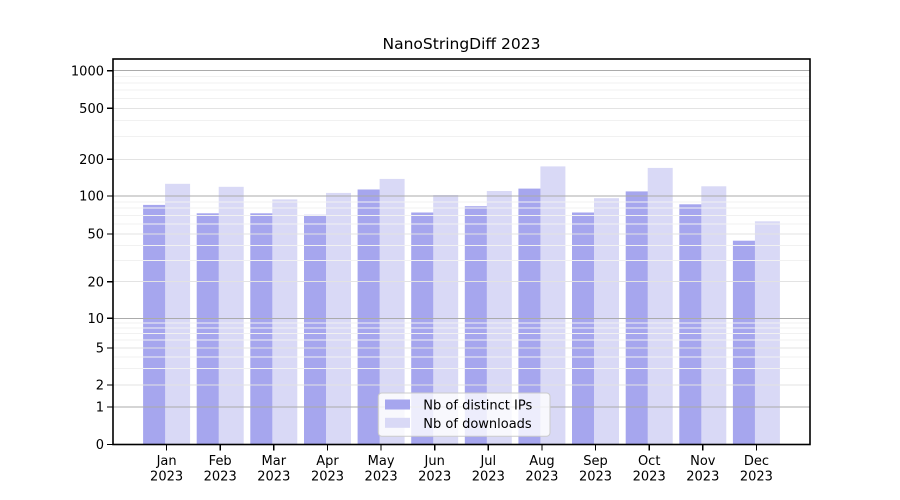 The height and width of the screenshot is (500, 900). I want to click on y-tick-label-1000: 1000, so click(87, 71).